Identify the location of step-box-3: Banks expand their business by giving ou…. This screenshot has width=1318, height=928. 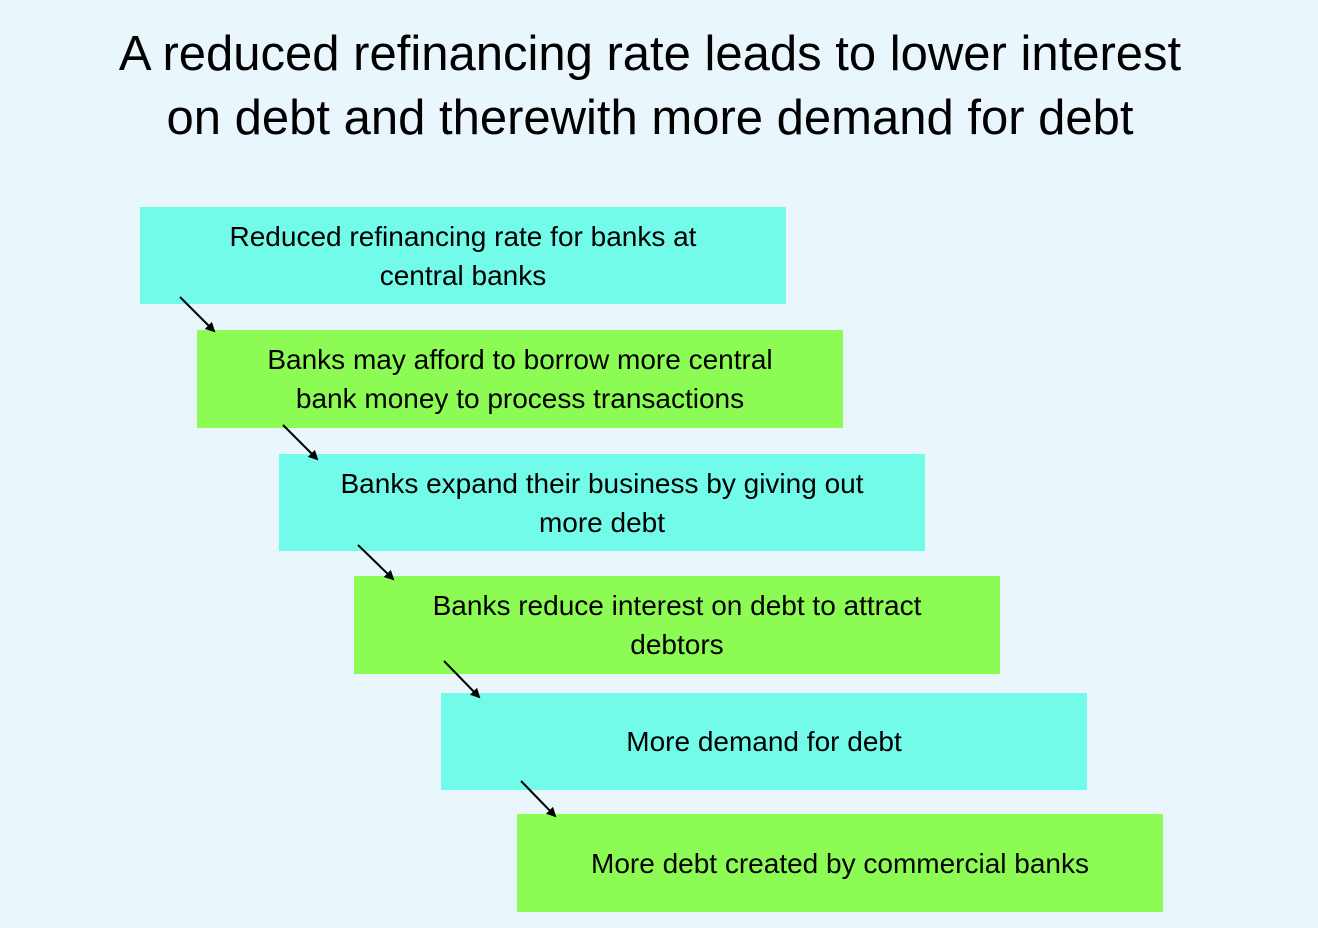
(602, 502).